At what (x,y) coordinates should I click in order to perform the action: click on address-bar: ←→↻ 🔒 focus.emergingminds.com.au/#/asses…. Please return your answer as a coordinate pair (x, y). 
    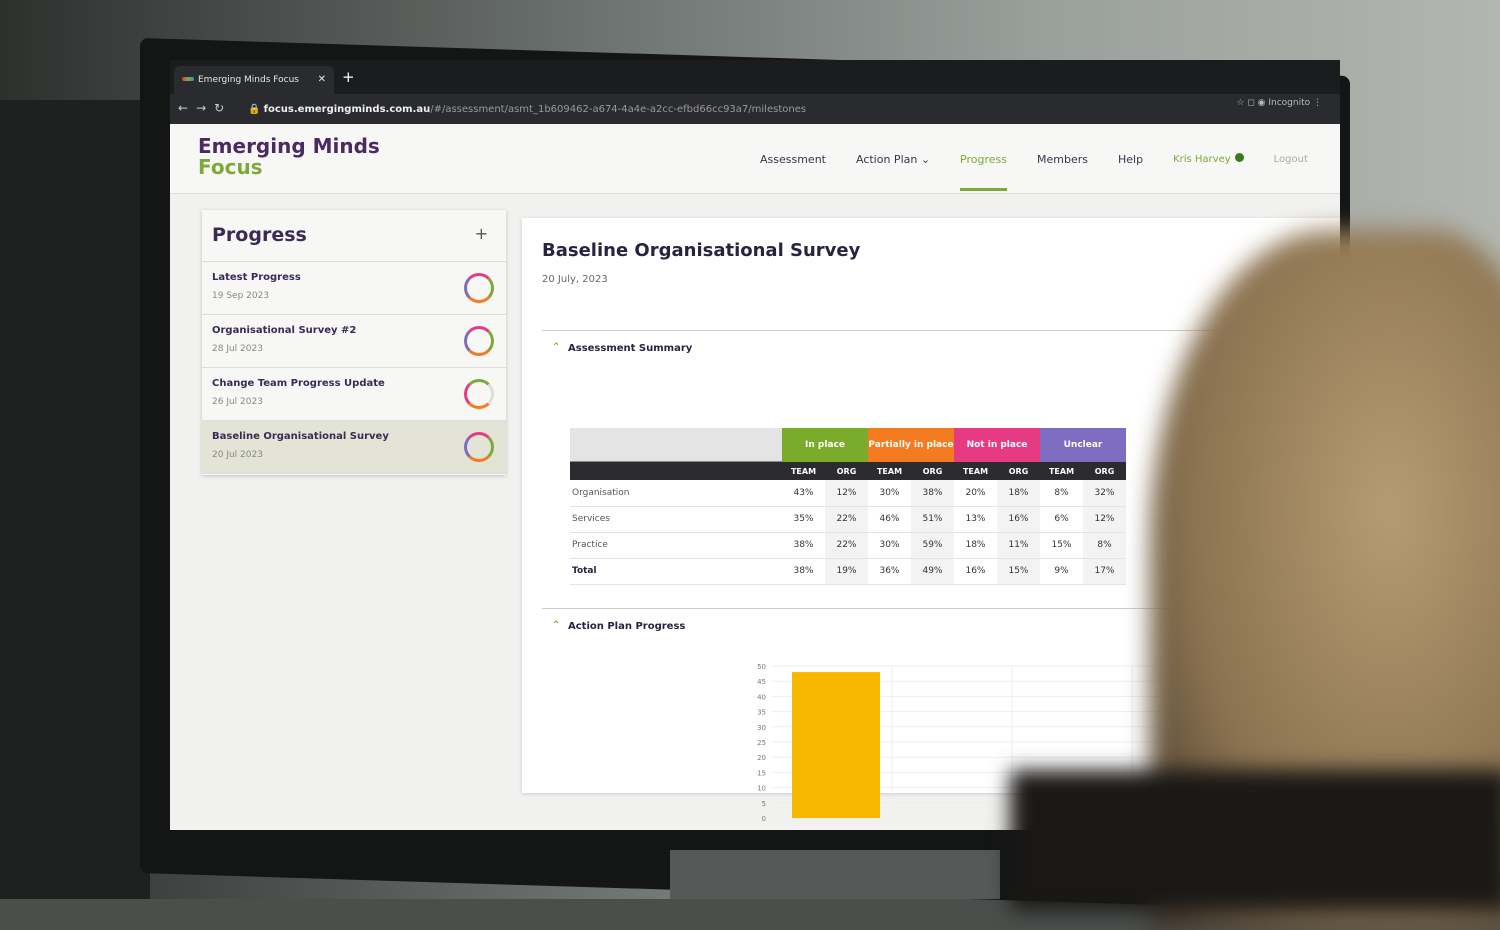
    Looking at the image, I should click on (755, 109).